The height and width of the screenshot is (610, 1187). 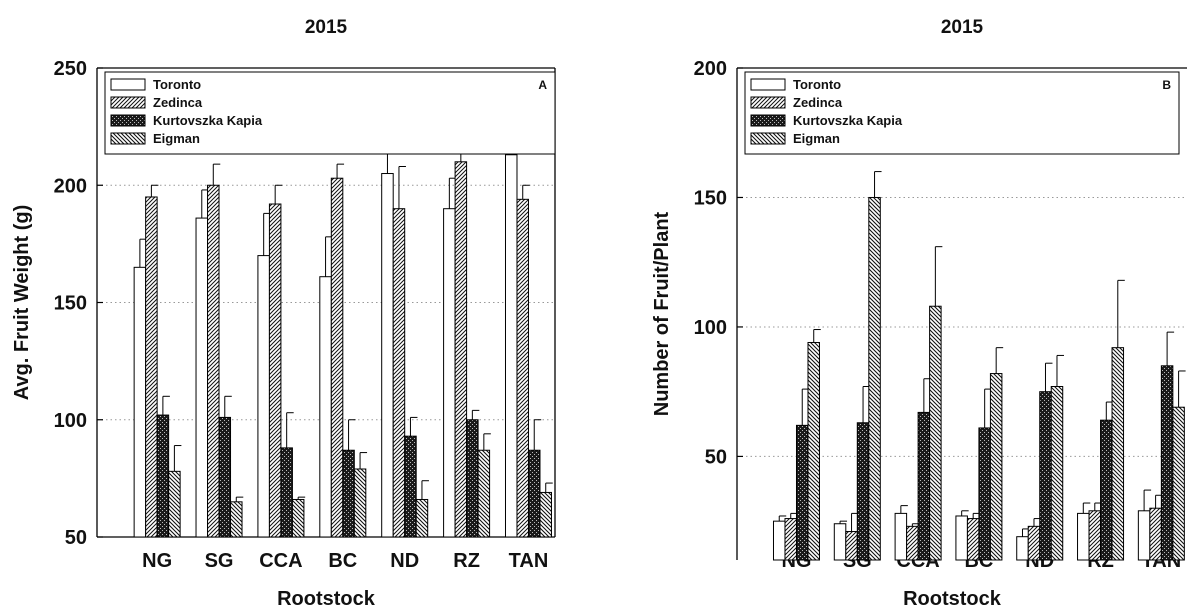 I want to click on y-axis-label: Number of Fruit/Plant, so click(x=662, y=313).